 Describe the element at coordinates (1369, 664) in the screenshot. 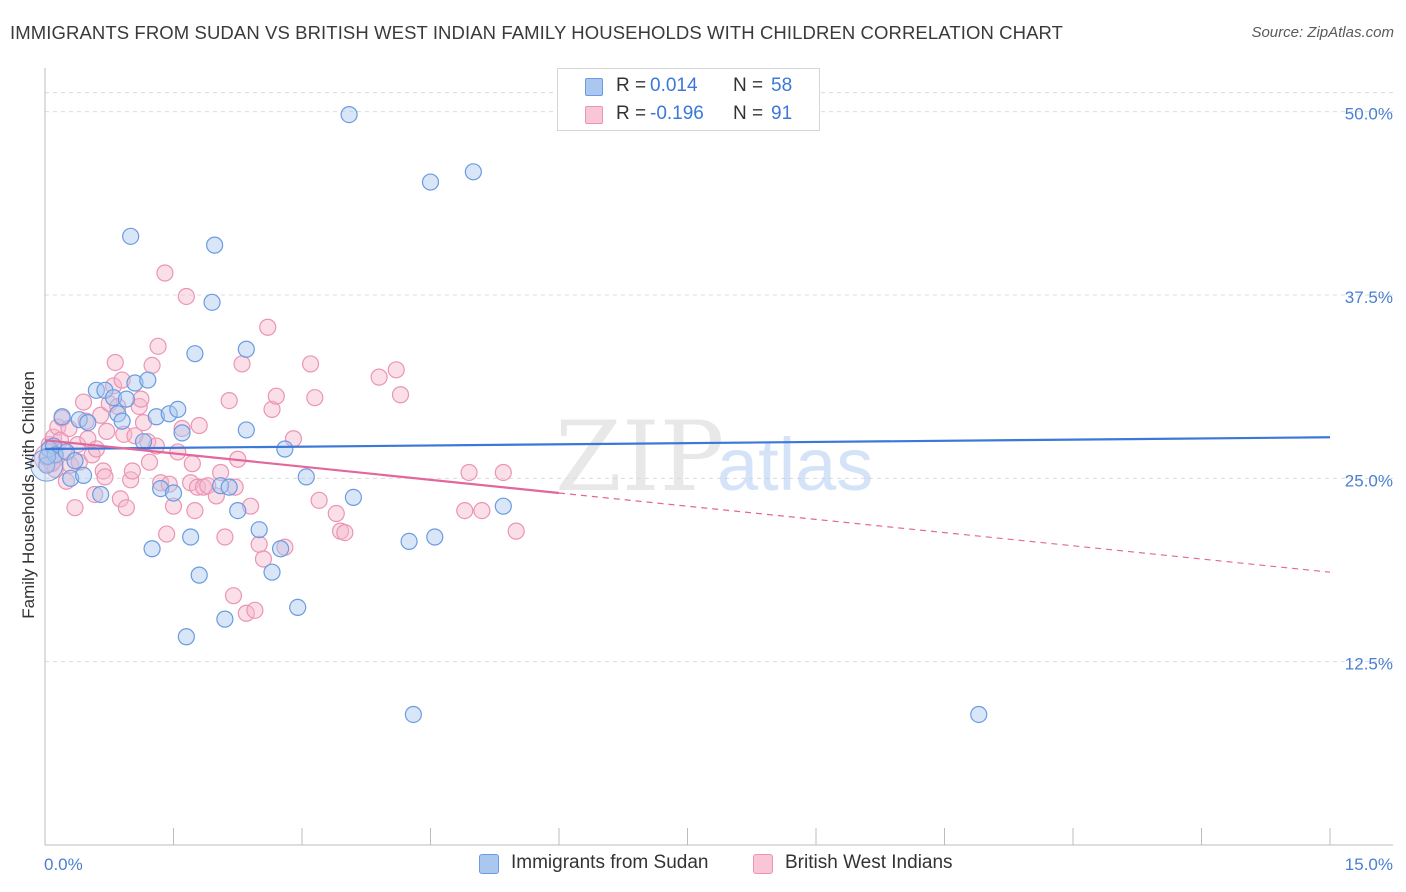

I see `y-tick-label: 12.5%` at that location.